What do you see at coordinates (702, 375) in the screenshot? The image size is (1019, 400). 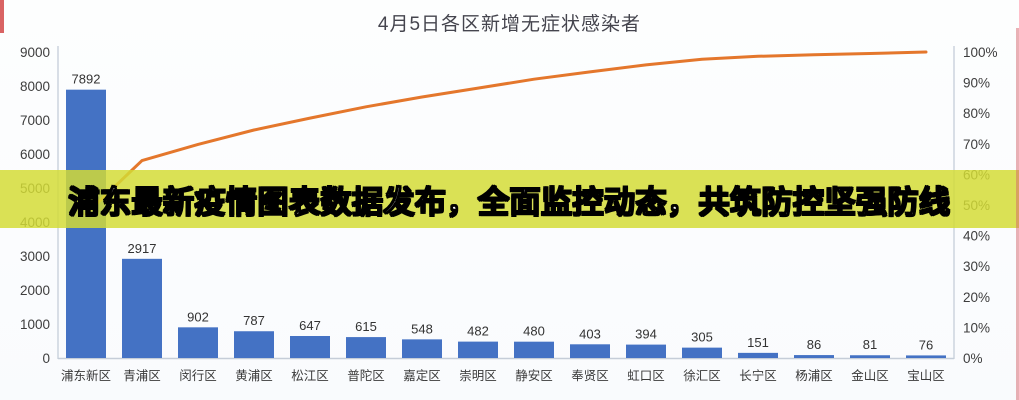 I see `x-axis-category-label: 徐汇区` at bounding box center [702, 375].